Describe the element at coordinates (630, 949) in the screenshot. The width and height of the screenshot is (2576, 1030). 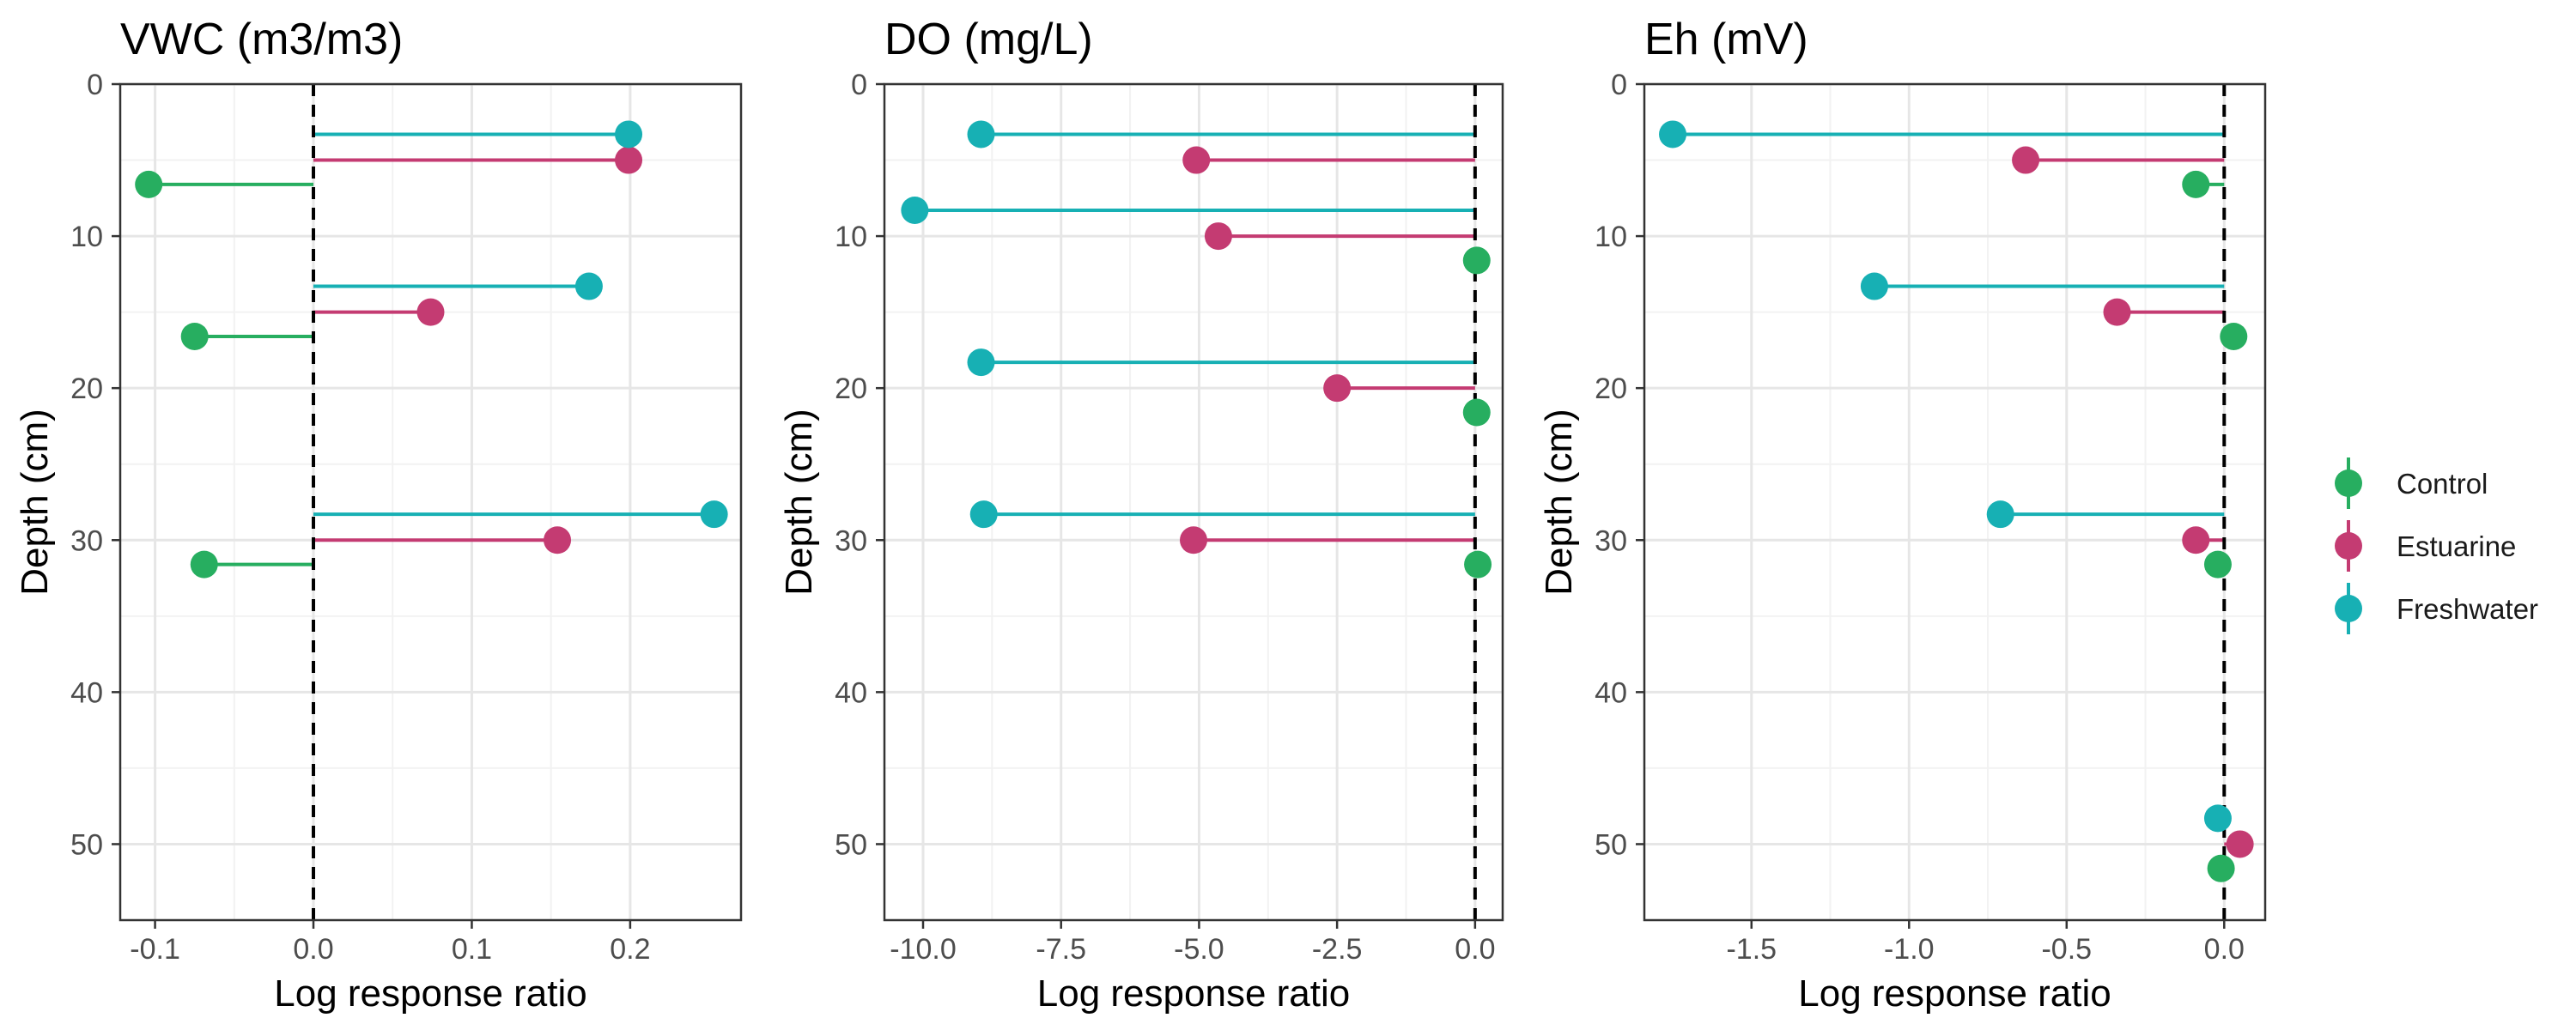
I see `x-tick-label: 0.2` at that location.